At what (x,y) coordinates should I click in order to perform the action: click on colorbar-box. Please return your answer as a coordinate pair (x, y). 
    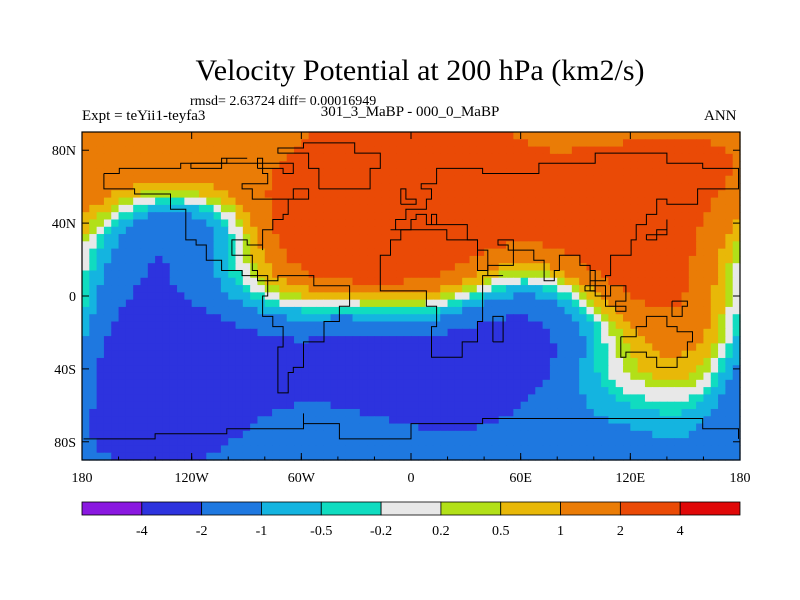
    Looking at the image, I should click on (590, 508).